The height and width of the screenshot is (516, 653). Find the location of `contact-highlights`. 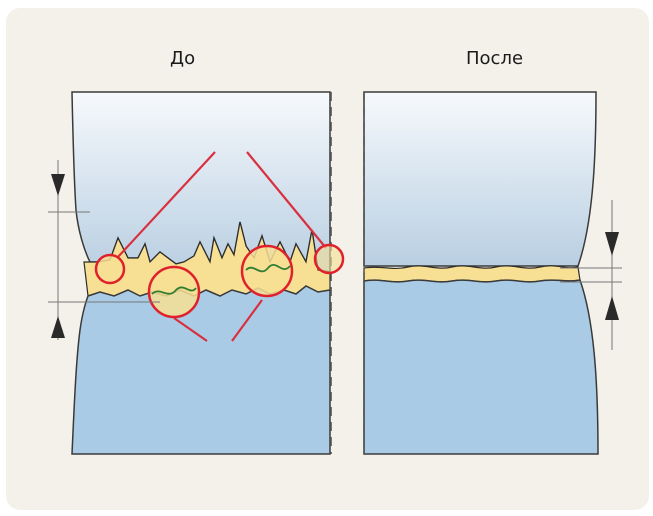

contact-highlights is located at coordinates (219, 281).